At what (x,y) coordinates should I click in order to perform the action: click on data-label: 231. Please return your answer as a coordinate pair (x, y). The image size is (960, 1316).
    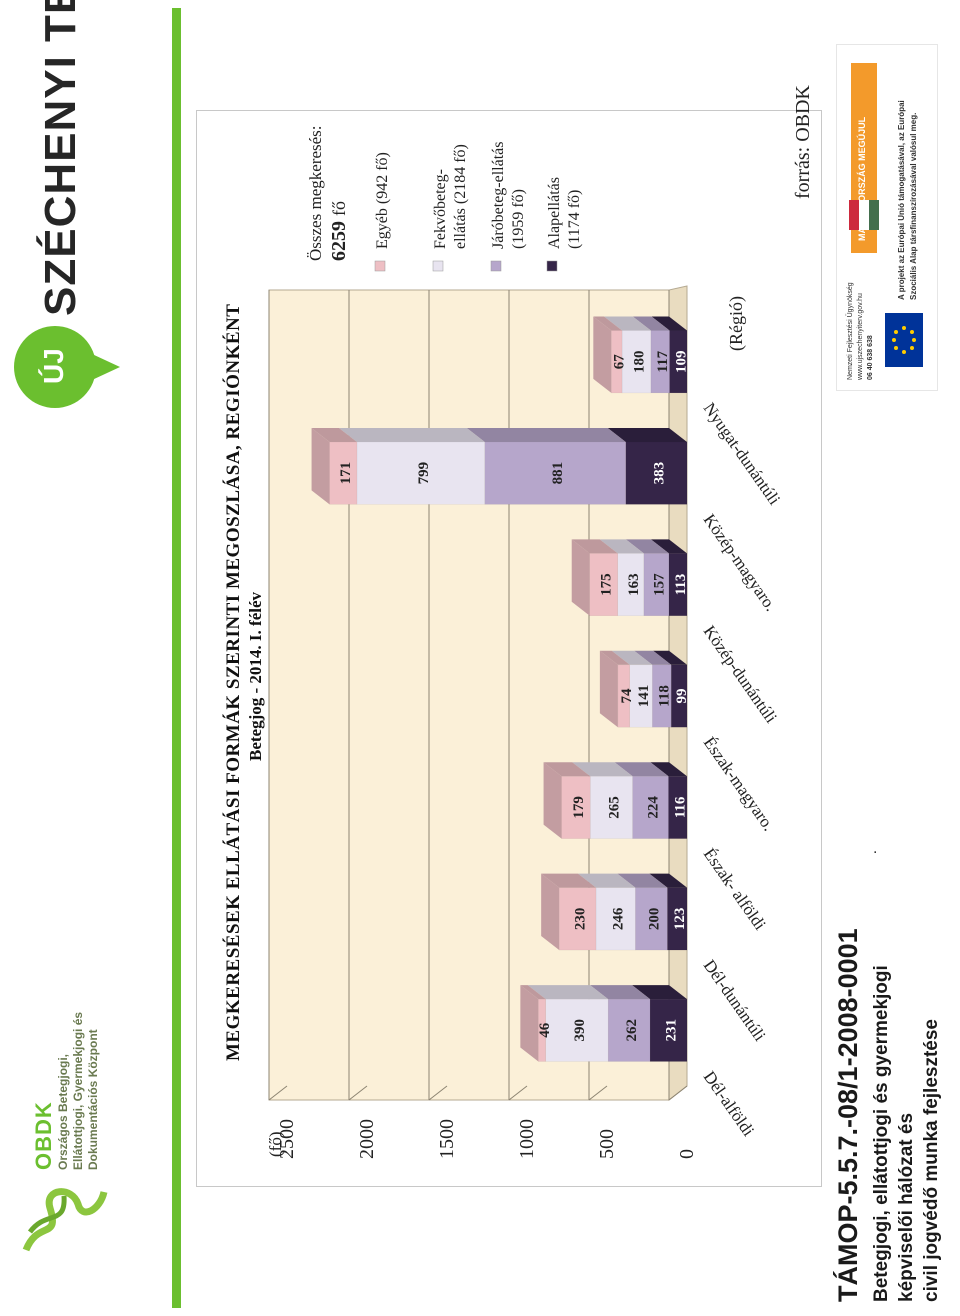
    Looking at the image, I should click on (672, 1030).